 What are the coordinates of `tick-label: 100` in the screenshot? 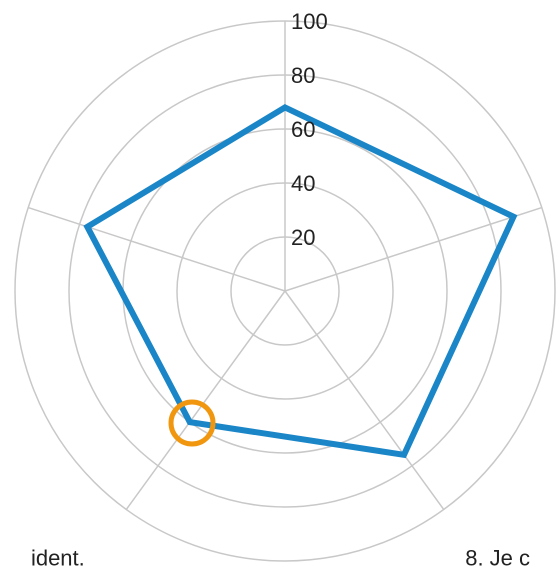 It's located at (309, 21).